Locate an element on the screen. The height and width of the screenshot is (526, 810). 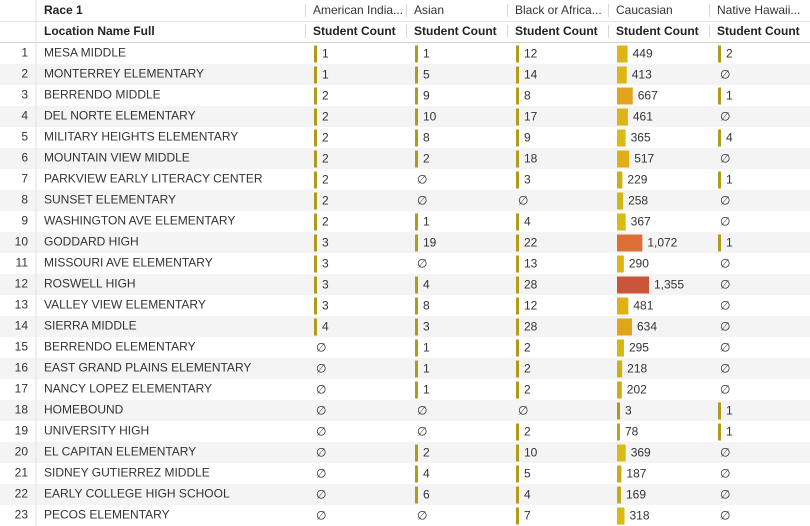
cell-value: 7 is located at coordinates (527, 516).